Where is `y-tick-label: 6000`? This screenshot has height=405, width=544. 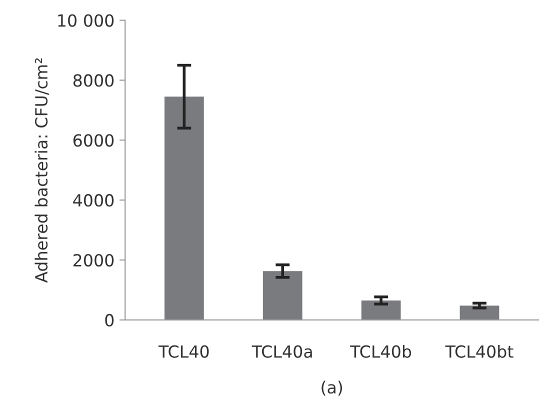 y-tick-label: 6000 is located at coordinates (93, 140).